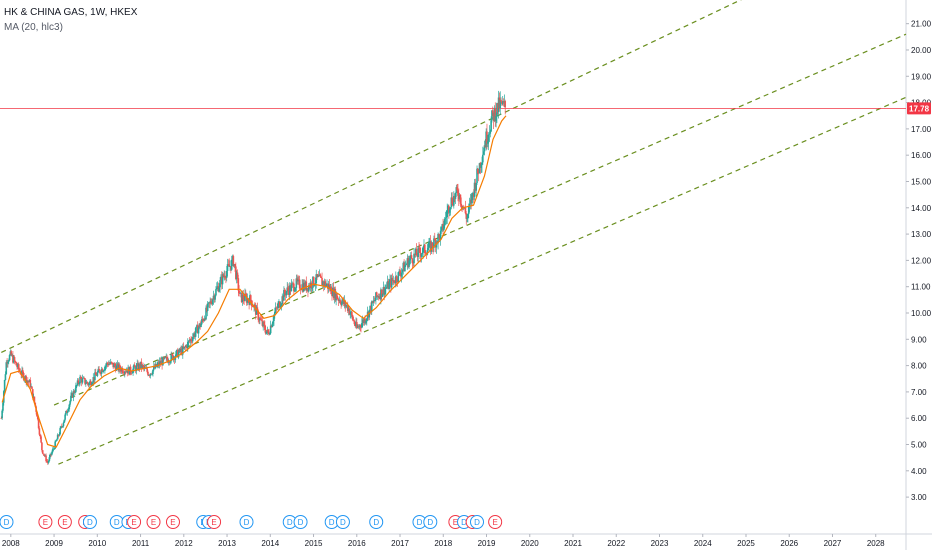  What do you see at coordinates (141, 543) in the screenshot?
I see `x-tick-label: 2011` at bounding box center [141, 543].